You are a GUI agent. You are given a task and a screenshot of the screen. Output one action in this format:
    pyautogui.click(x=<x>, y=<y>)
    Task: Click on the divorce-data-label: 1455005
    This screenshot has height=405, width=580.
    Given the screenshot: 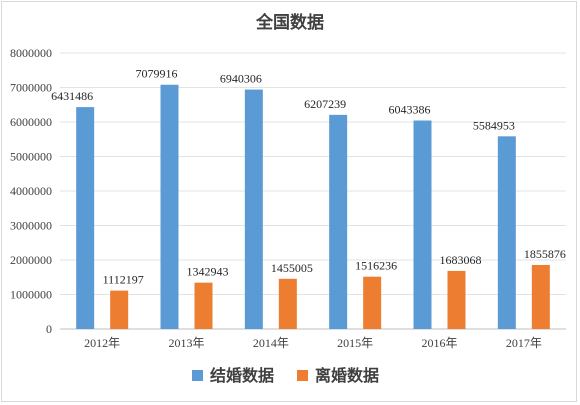 What is the action you would take?
    pyautogui.click(x=292, y=268)
    